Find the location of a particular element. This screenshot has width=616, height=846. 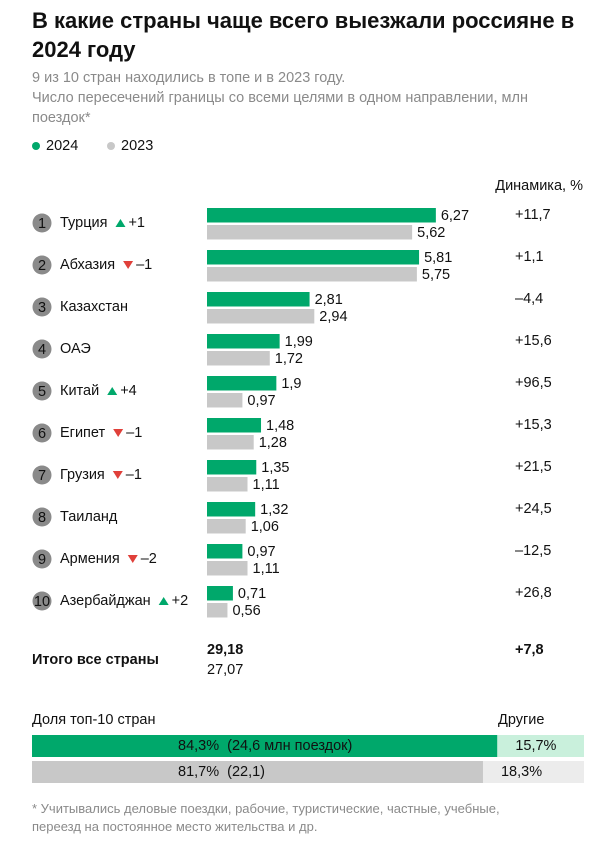

category-label: Таиланд is located at coordinates (89, 517).